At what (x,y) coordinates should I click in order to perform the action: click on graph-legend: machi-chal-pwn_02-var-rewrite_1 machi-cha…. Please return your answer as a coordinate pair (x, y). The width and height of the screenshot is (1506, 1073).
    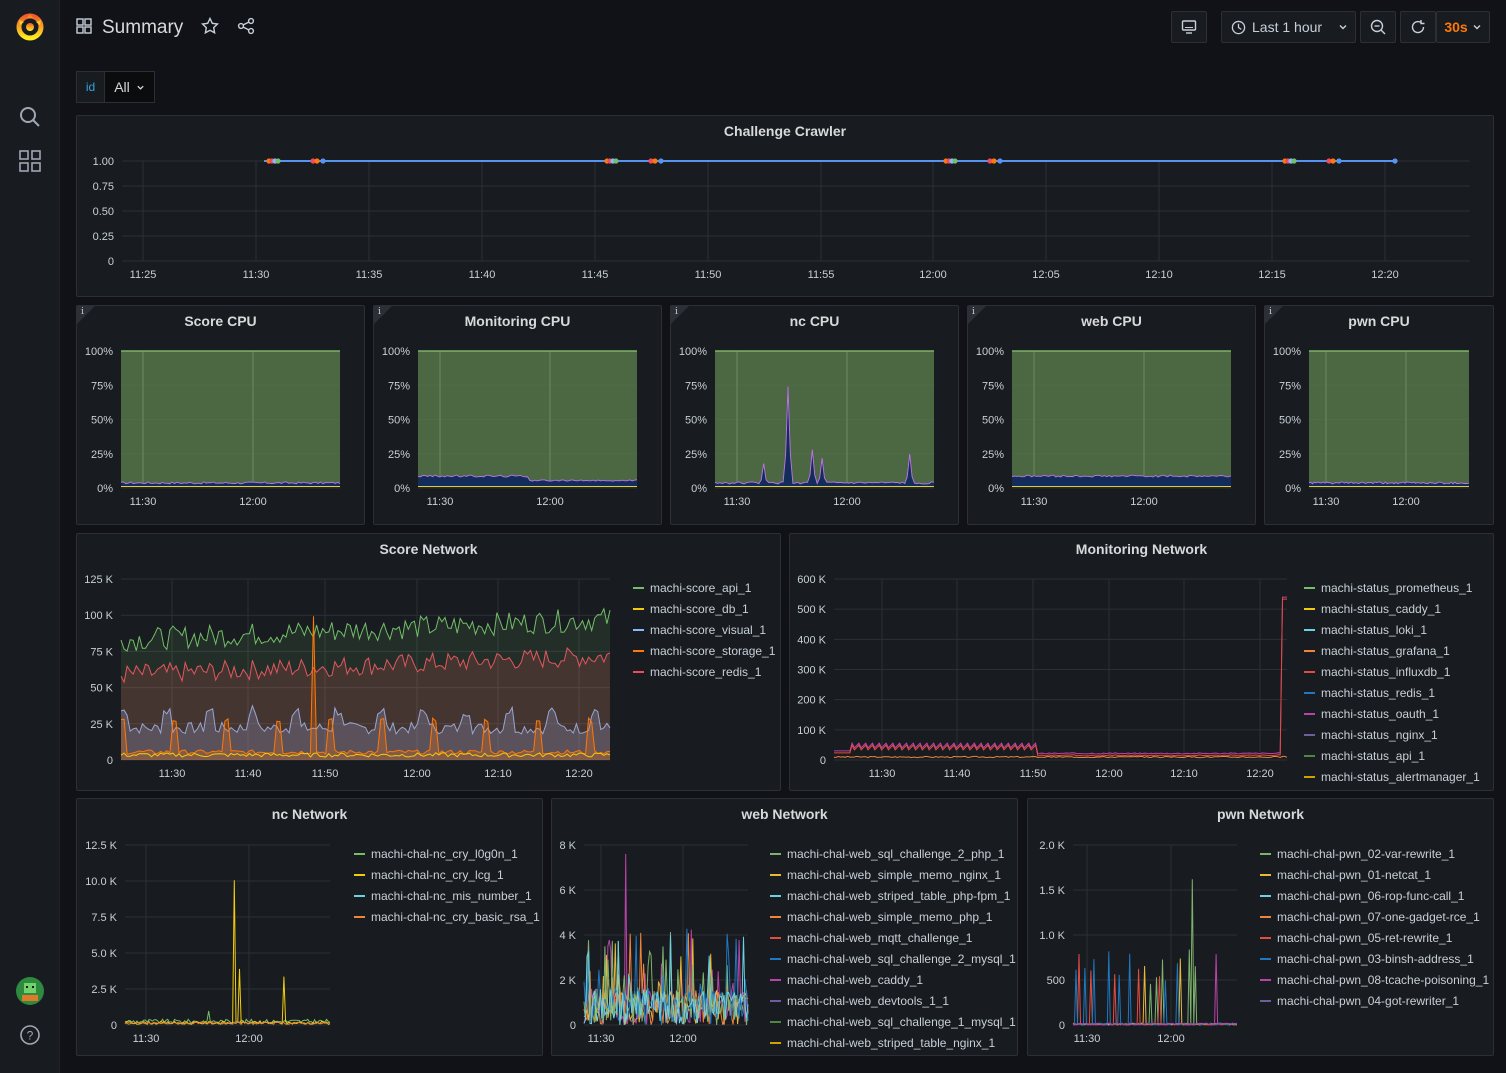
    Looking at the image, I should click on (1374, 927).